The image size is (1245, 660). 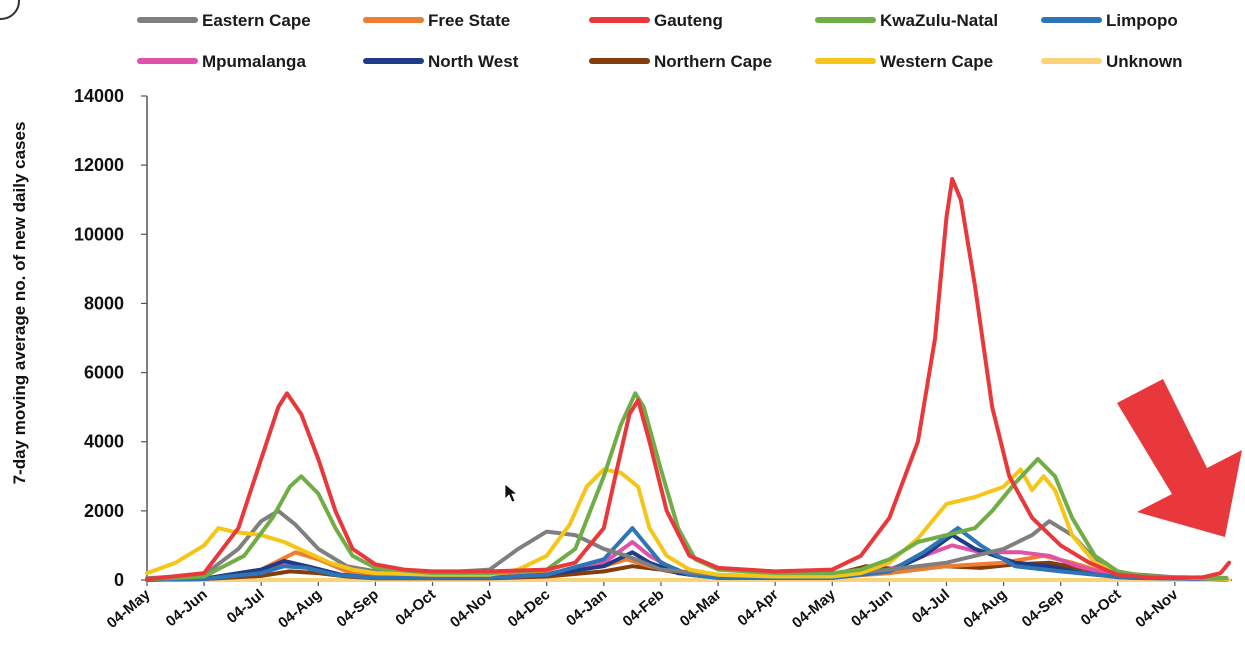 What do you see at coordinates (104, 442) in the screenshot?
I see `y-tick-label: 4000` at bounding box center [104, 442].